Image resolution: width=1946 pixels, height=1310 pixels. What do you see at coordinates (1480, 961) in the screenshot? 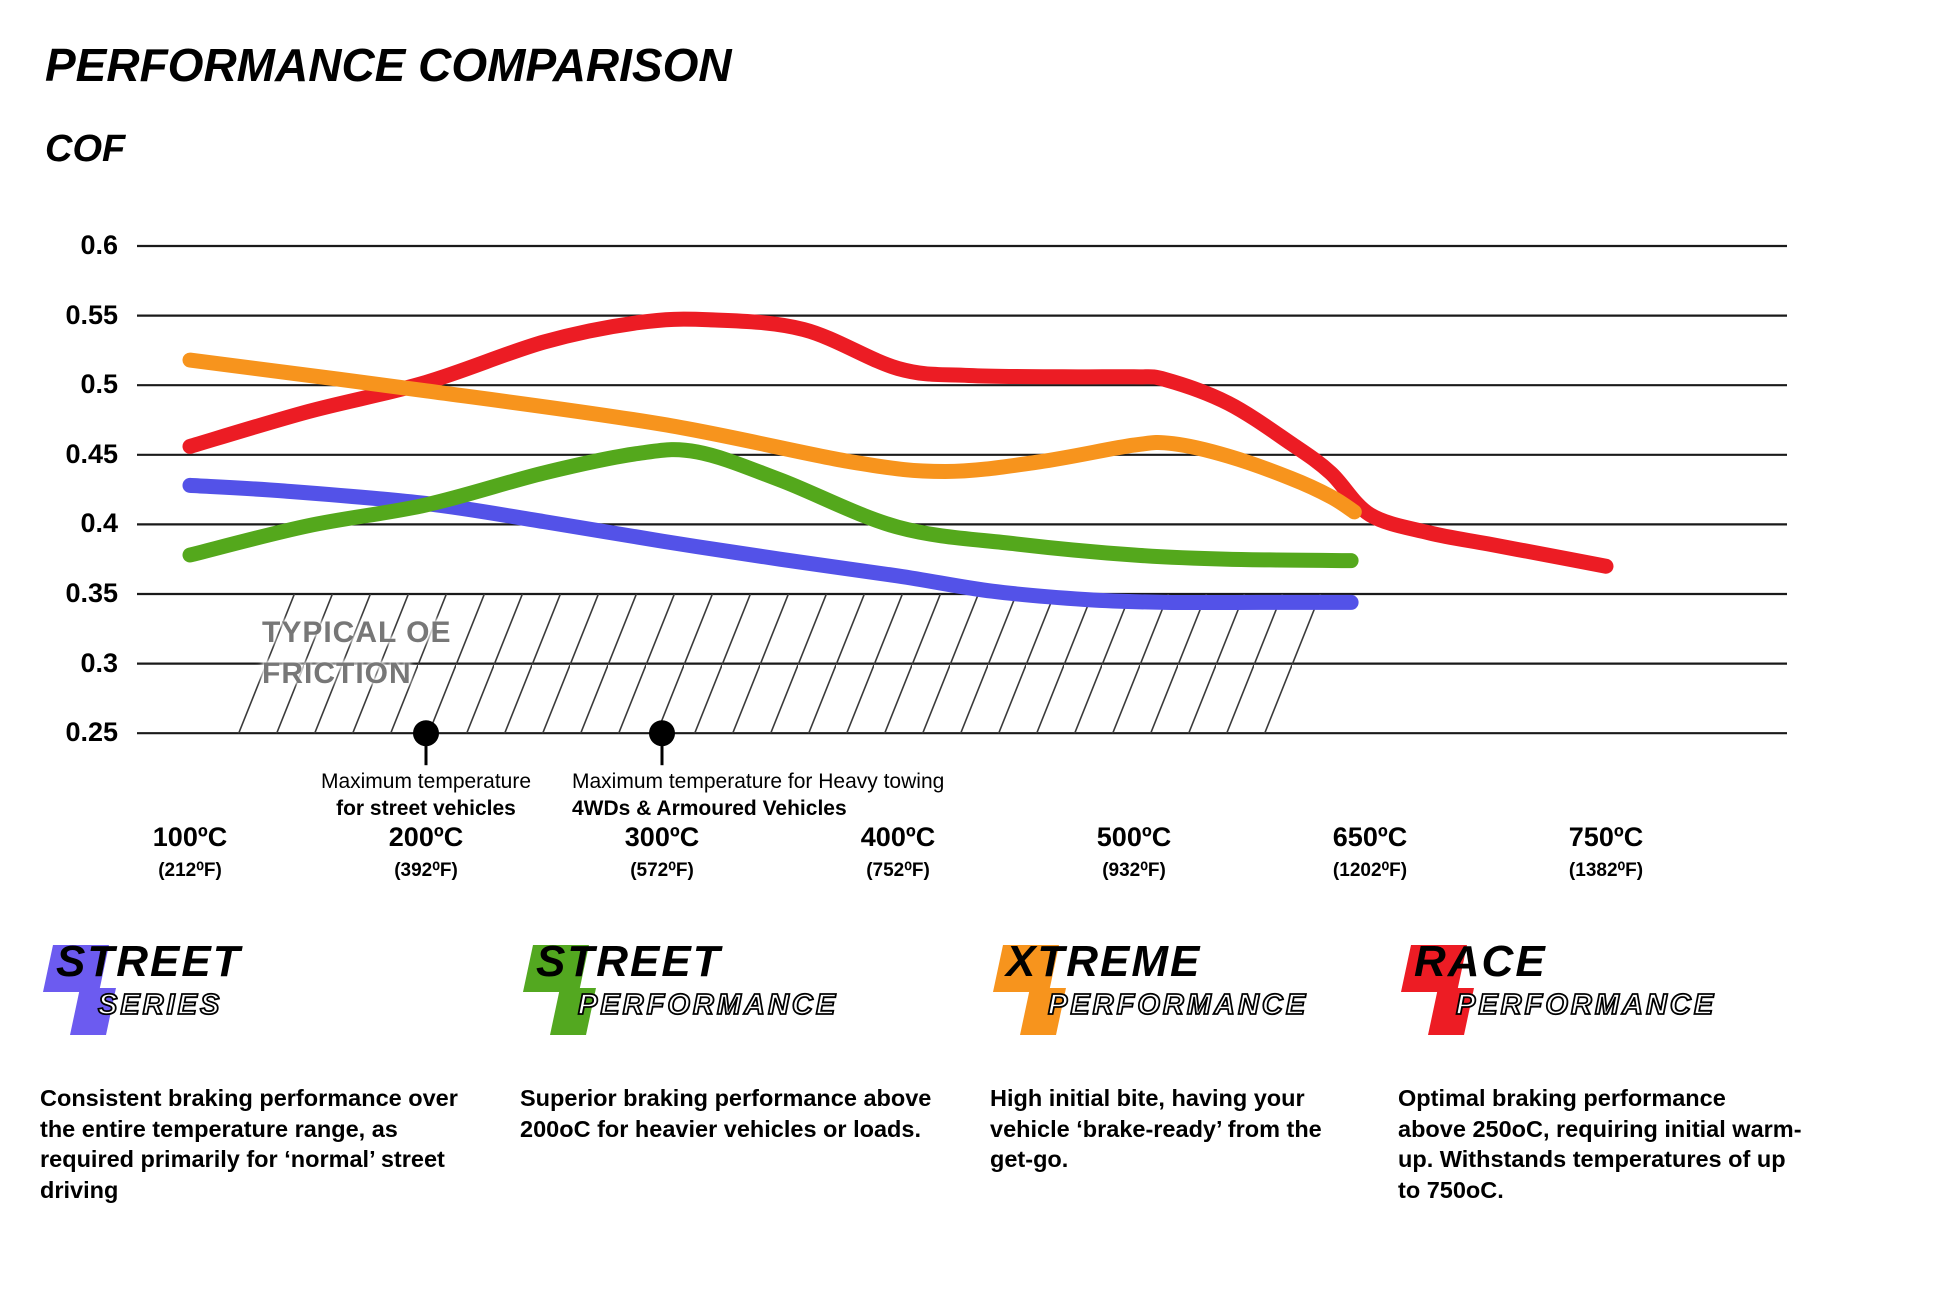
I see `logo-brand-word: RACE` at bounding box center [1480, 961].